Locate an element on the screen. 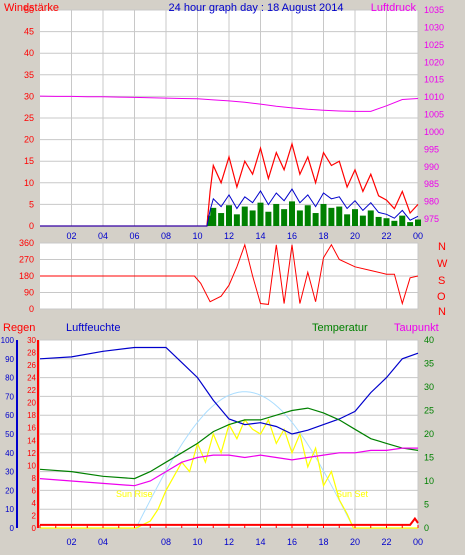  rain-line is located at coordinates (229, 521).